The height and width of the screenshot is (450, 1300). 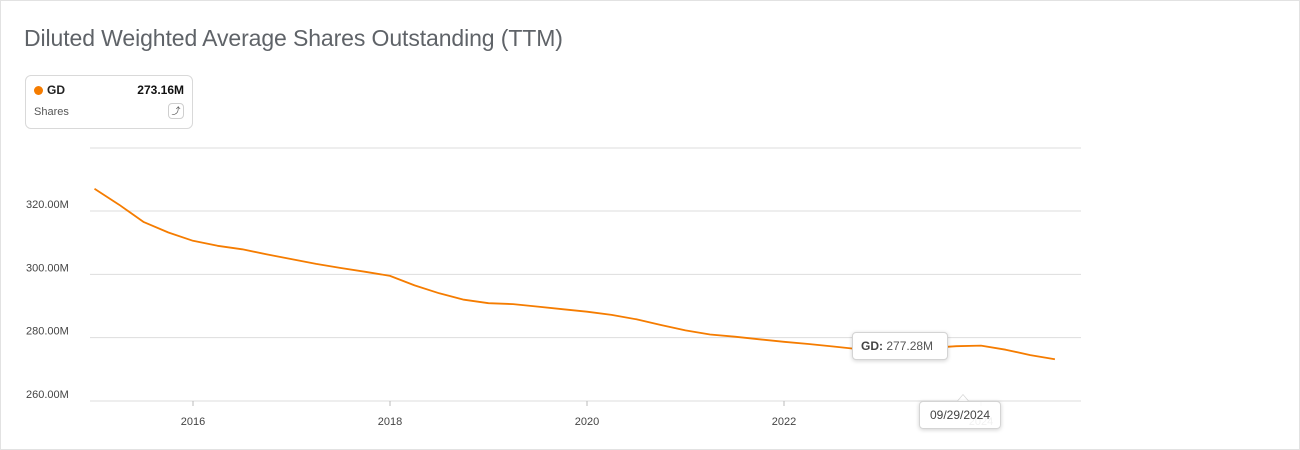 What do you see at coordinates (47, 332) in the screenshot?
I see `y-tick-label: 280.00M` at bounding box center [47, 332].